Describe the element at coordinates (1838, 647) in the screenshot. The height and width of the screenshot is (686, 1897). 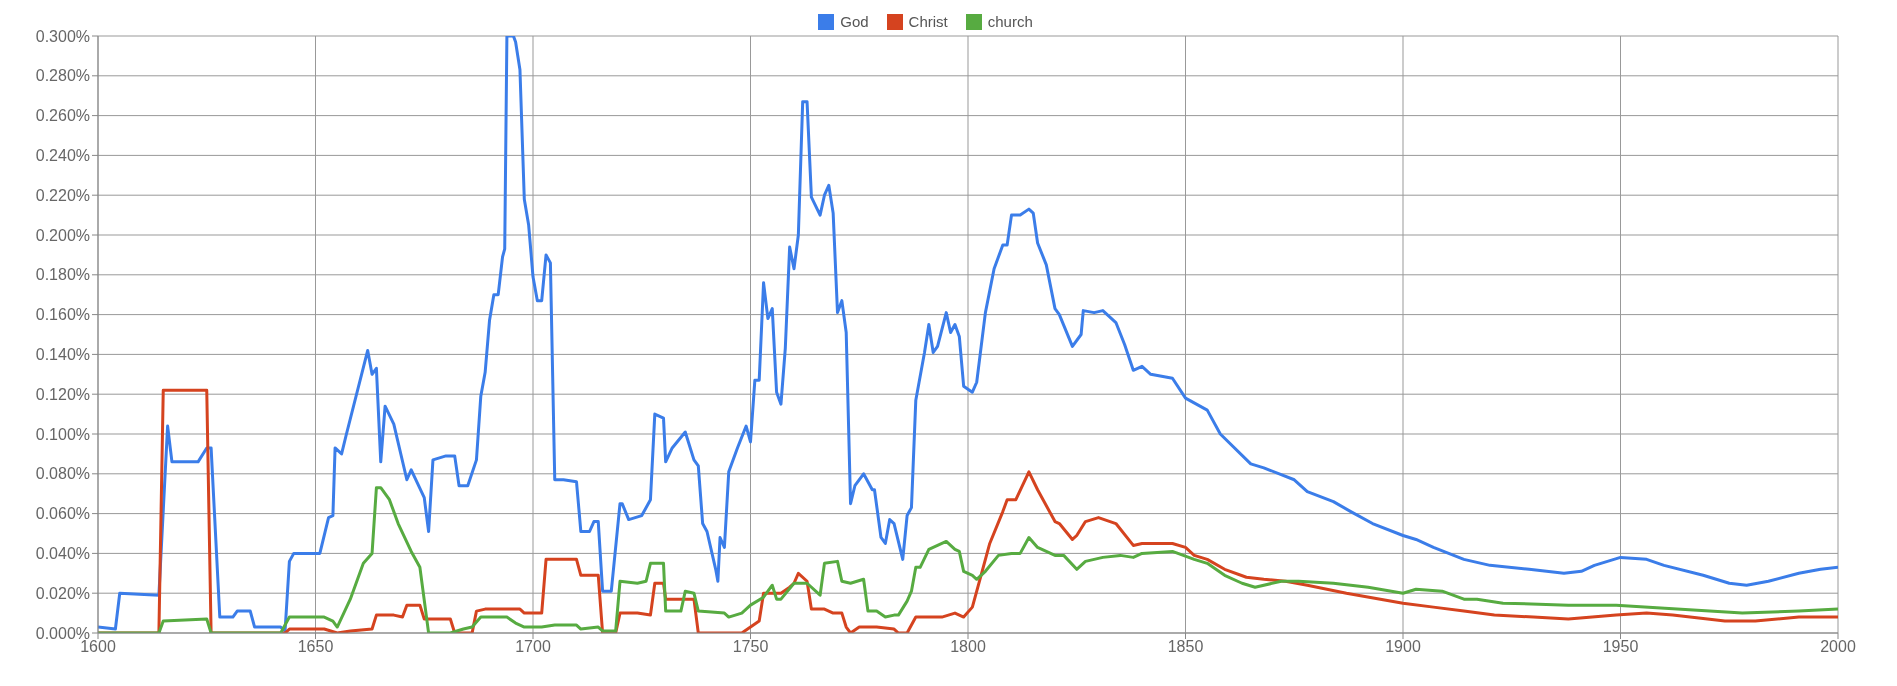
I see `x-tick-label: 2000` at that location.